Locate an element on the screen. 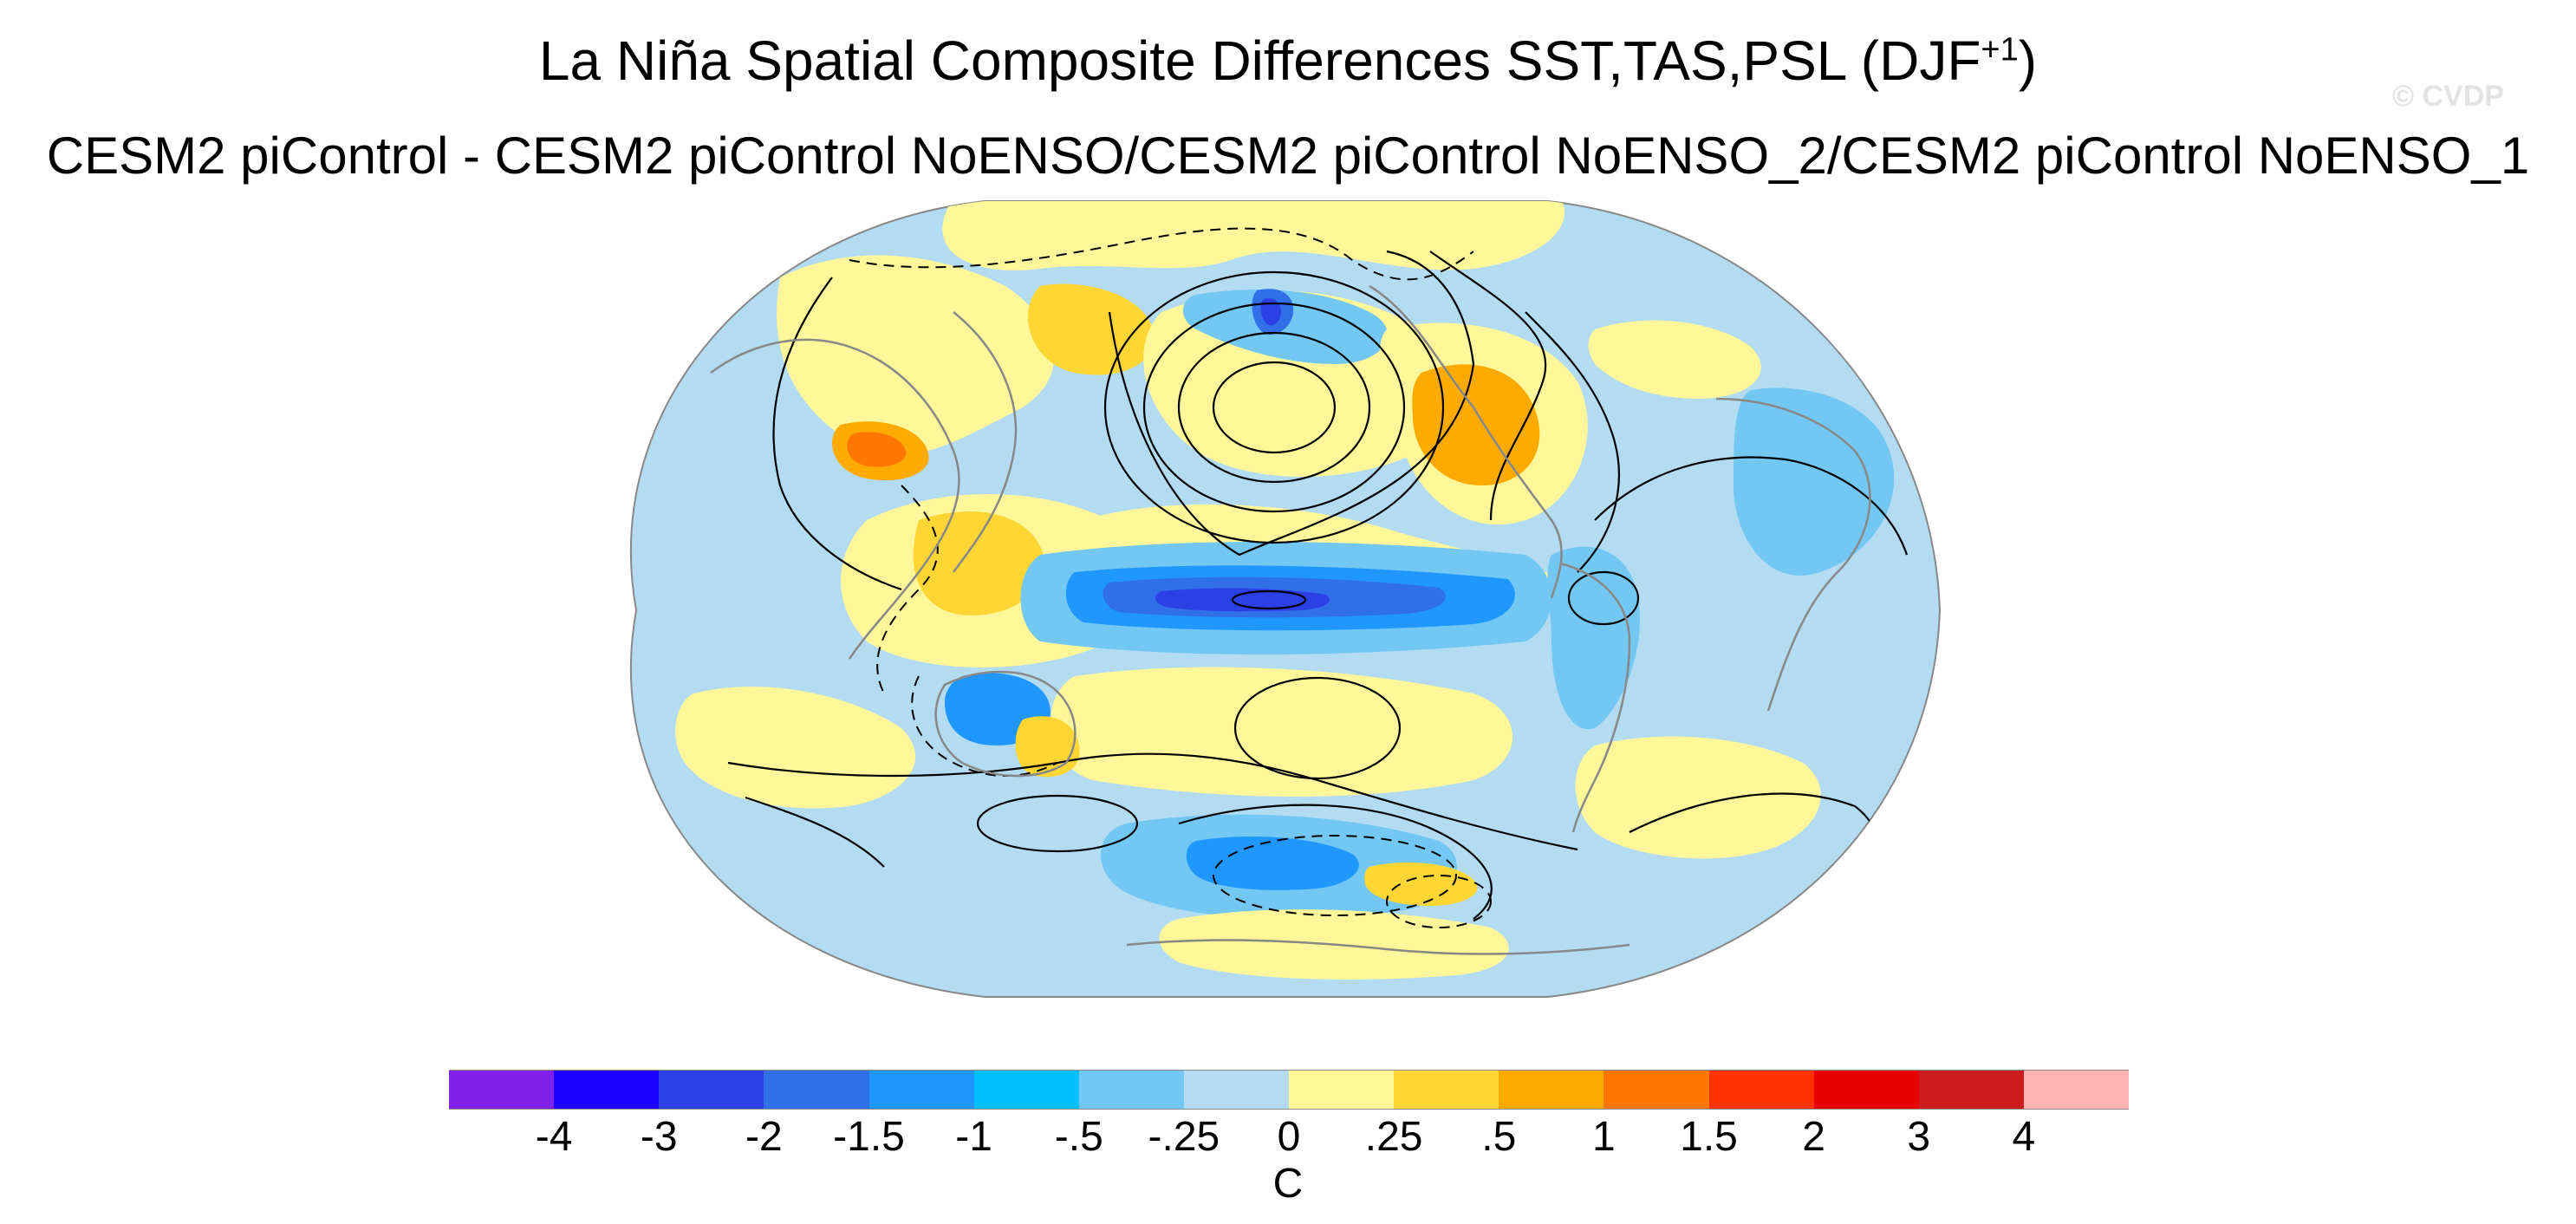  anomaly-region-south-indian-warm is located at coordinates (795, 748).